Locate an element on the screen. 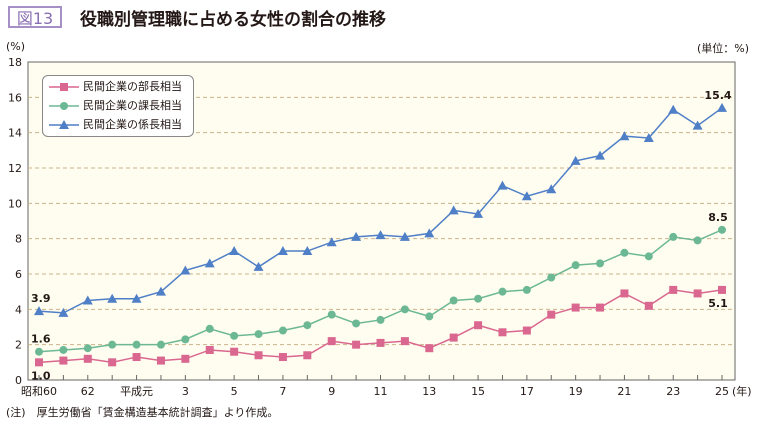 The image size is (757, 424). x-tick-label: 平成元 is located at coordinates (136, 391).